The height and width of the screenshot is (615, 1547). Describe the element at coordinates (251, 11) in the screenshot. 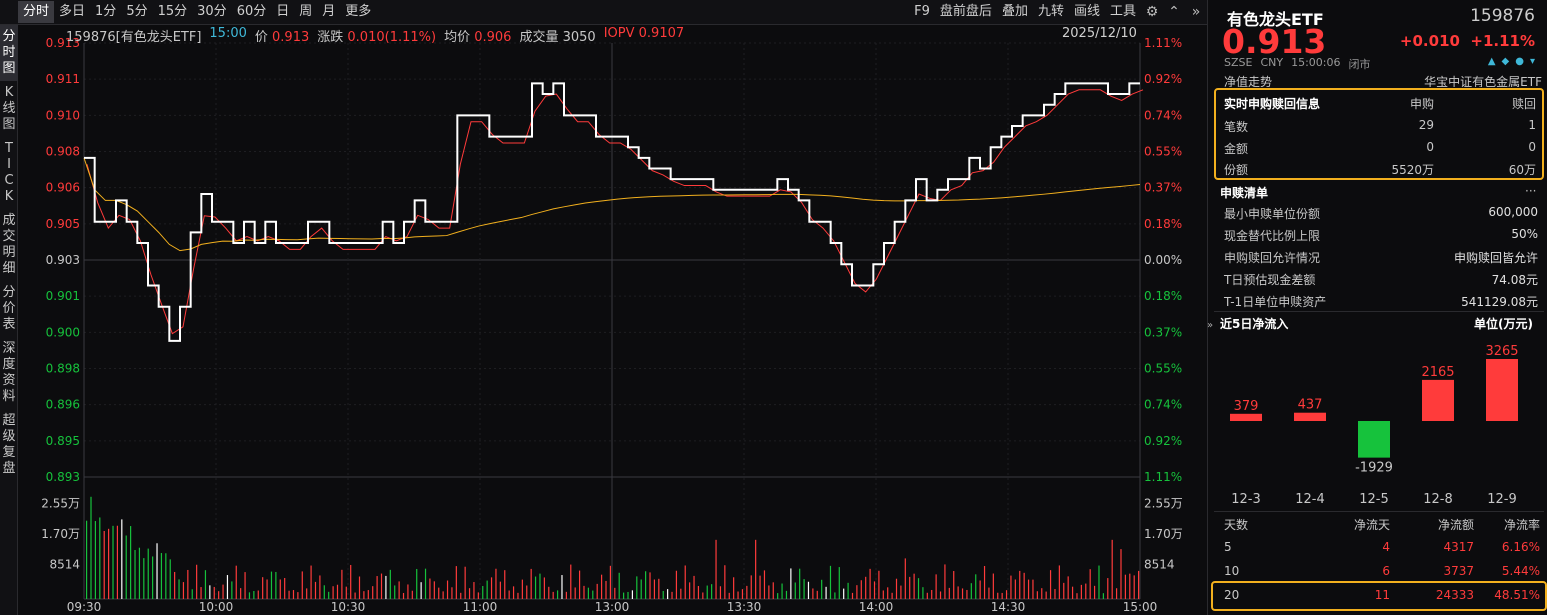

I see `period-tab: 60分` at that location.